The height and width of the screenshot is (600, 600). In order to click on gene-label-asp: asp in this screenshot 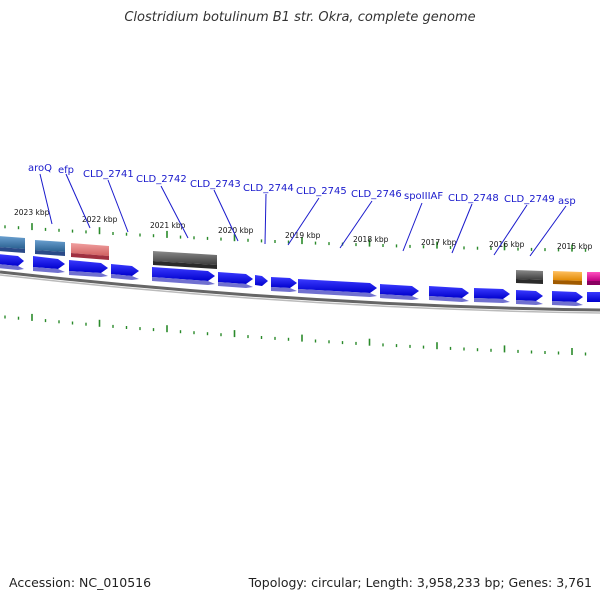, I will do `click(567, 201)`.